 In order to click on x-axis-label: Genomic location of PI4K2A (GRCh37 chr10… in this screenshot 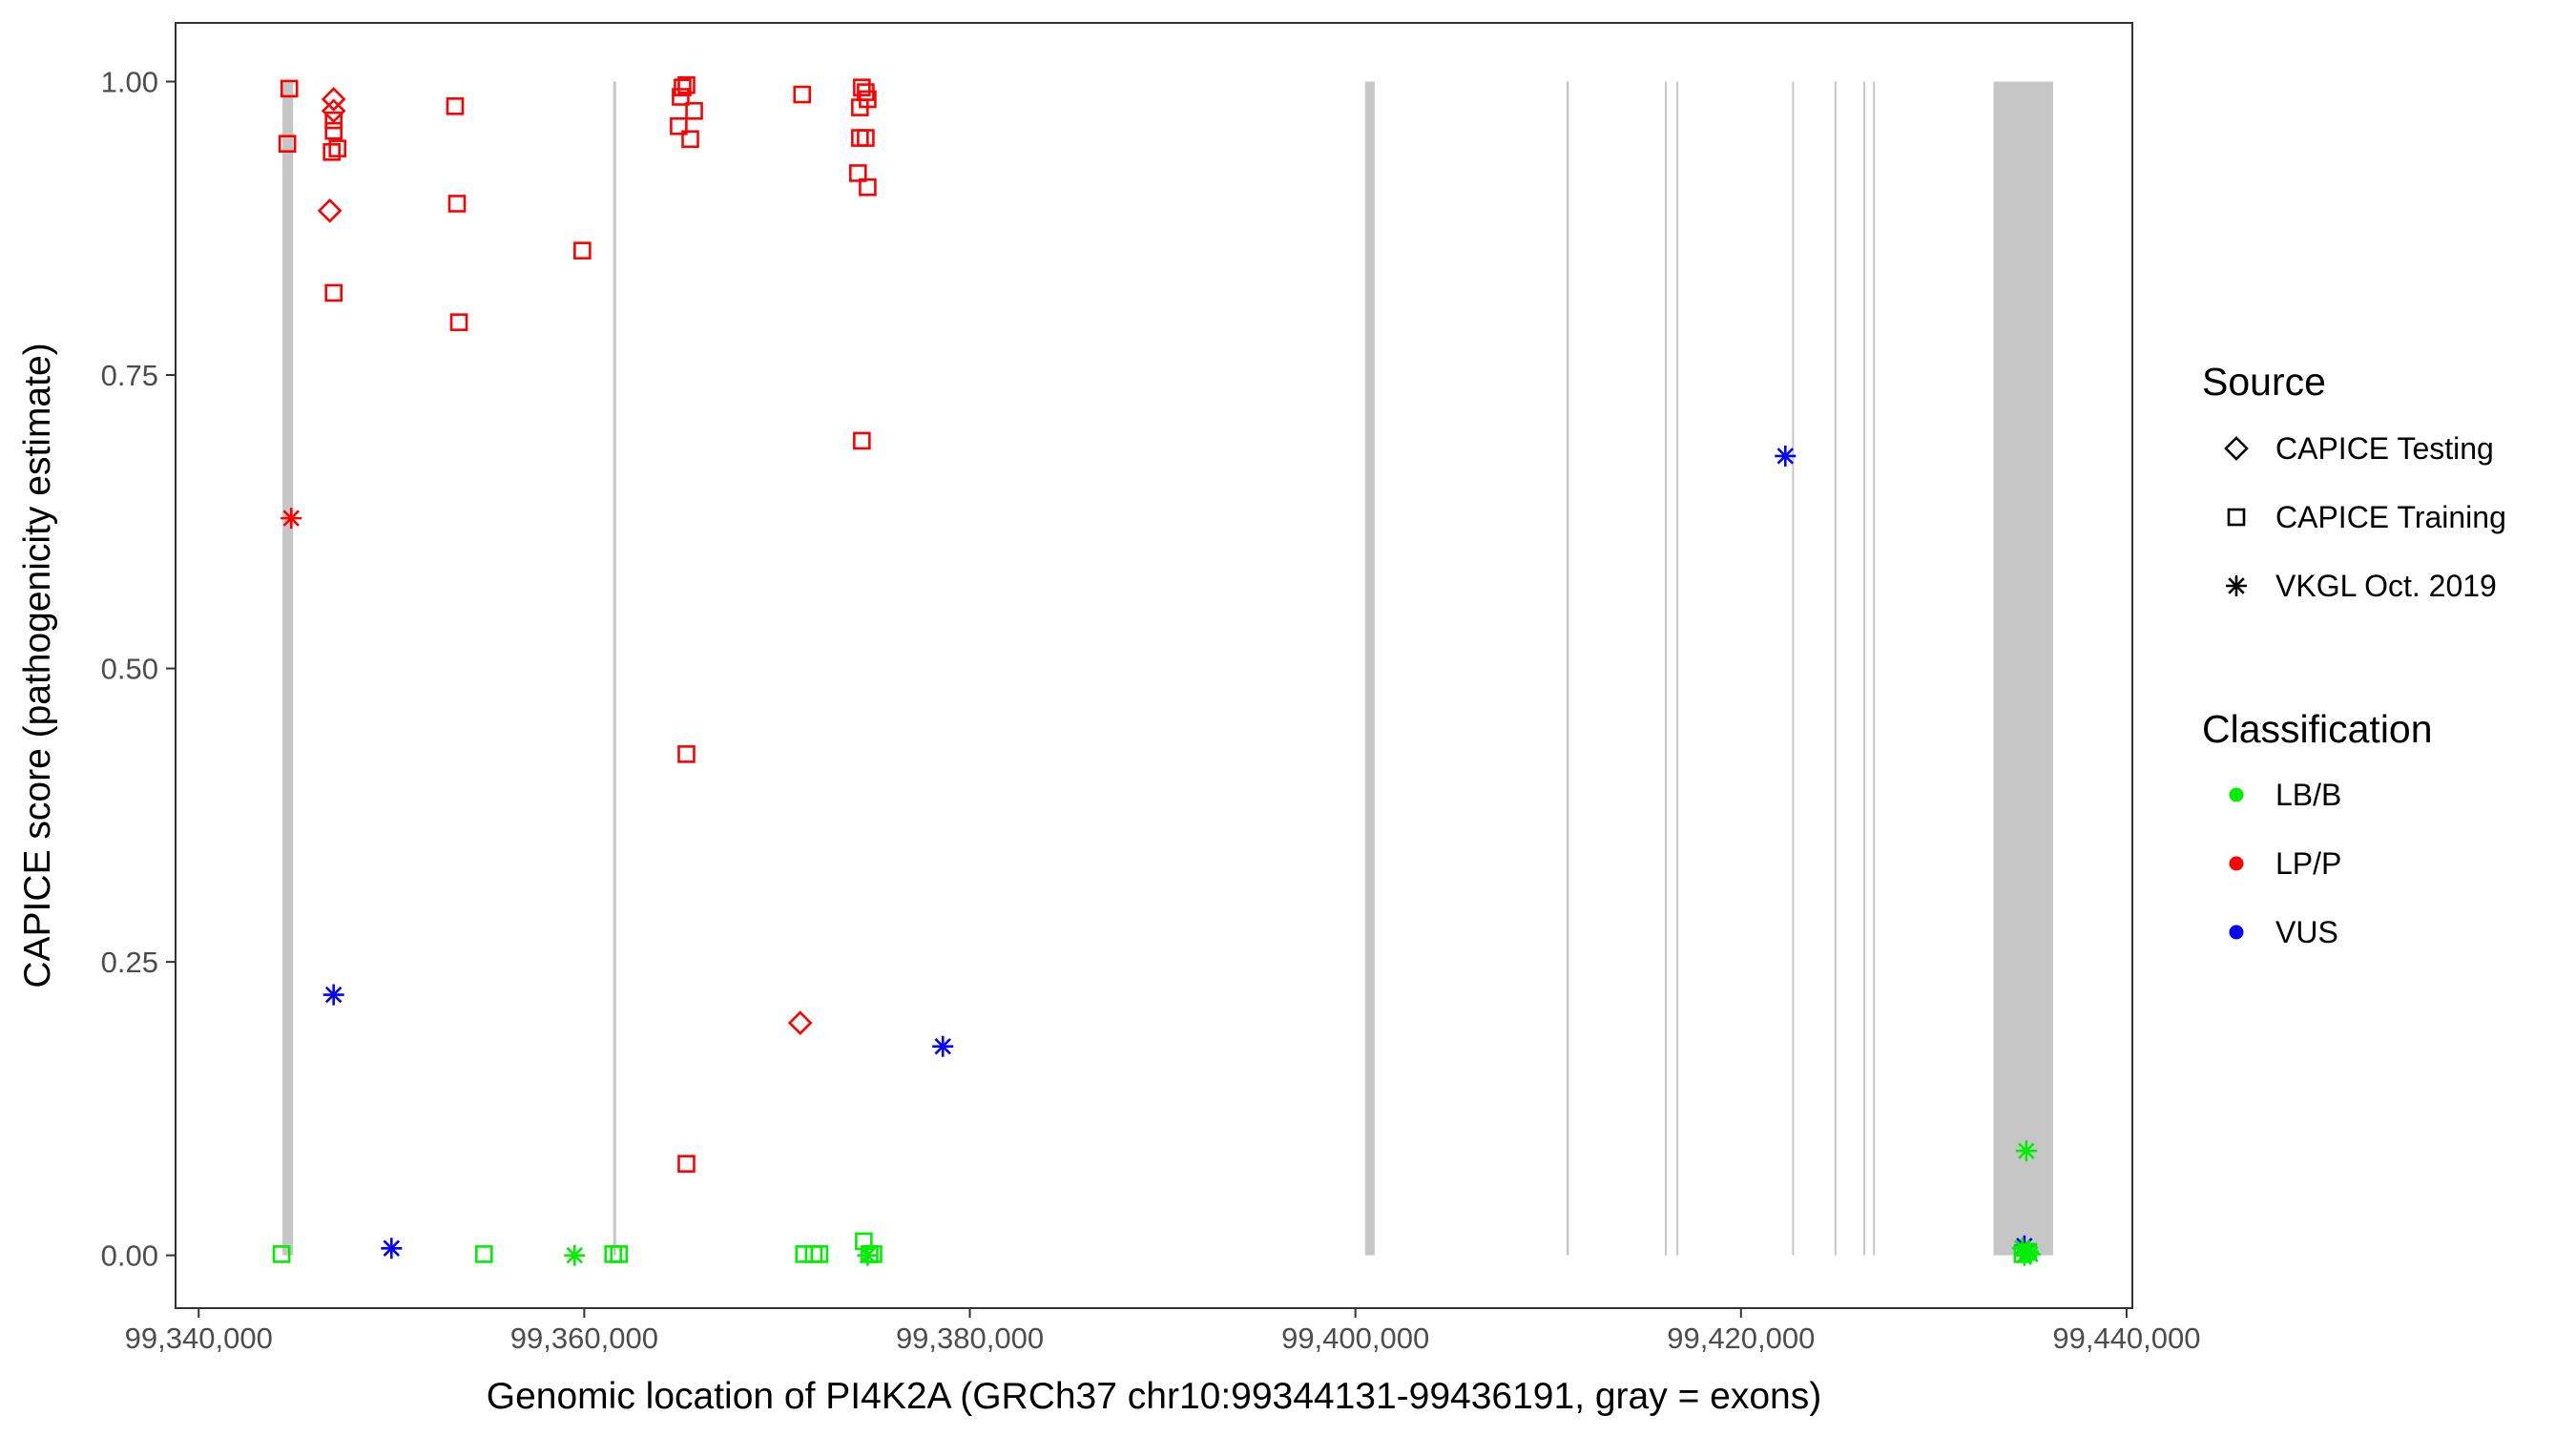, I will do `click(1154, 1396)`.